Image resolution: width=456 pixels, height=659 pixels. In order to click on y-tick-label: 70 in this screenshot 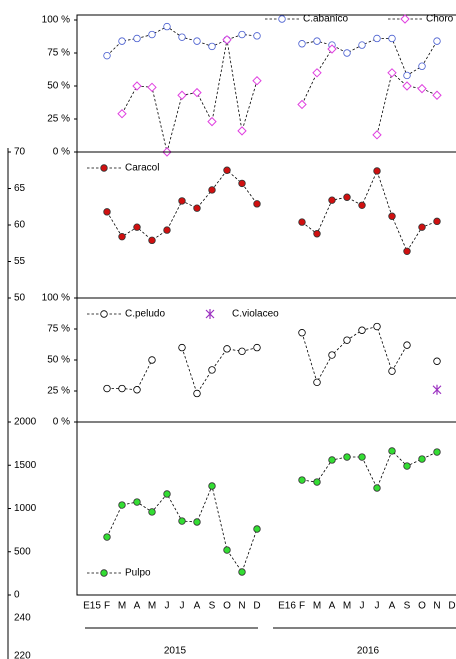, I will do `click(20, 152)`.